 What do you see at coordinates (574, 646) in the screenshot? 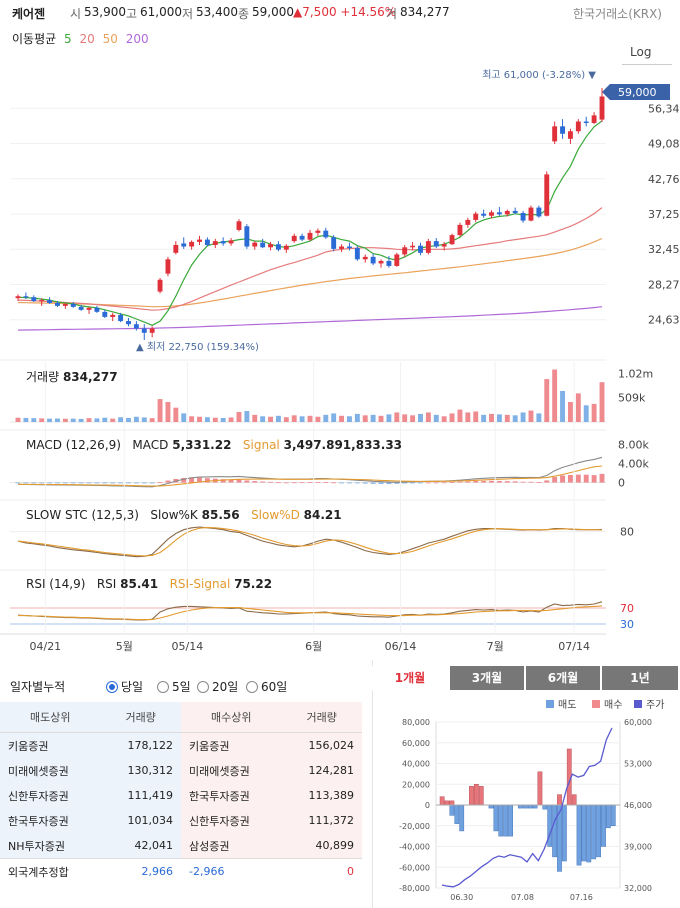
I see `x-tick-label: 07/14` at bounding box center [574, 646].